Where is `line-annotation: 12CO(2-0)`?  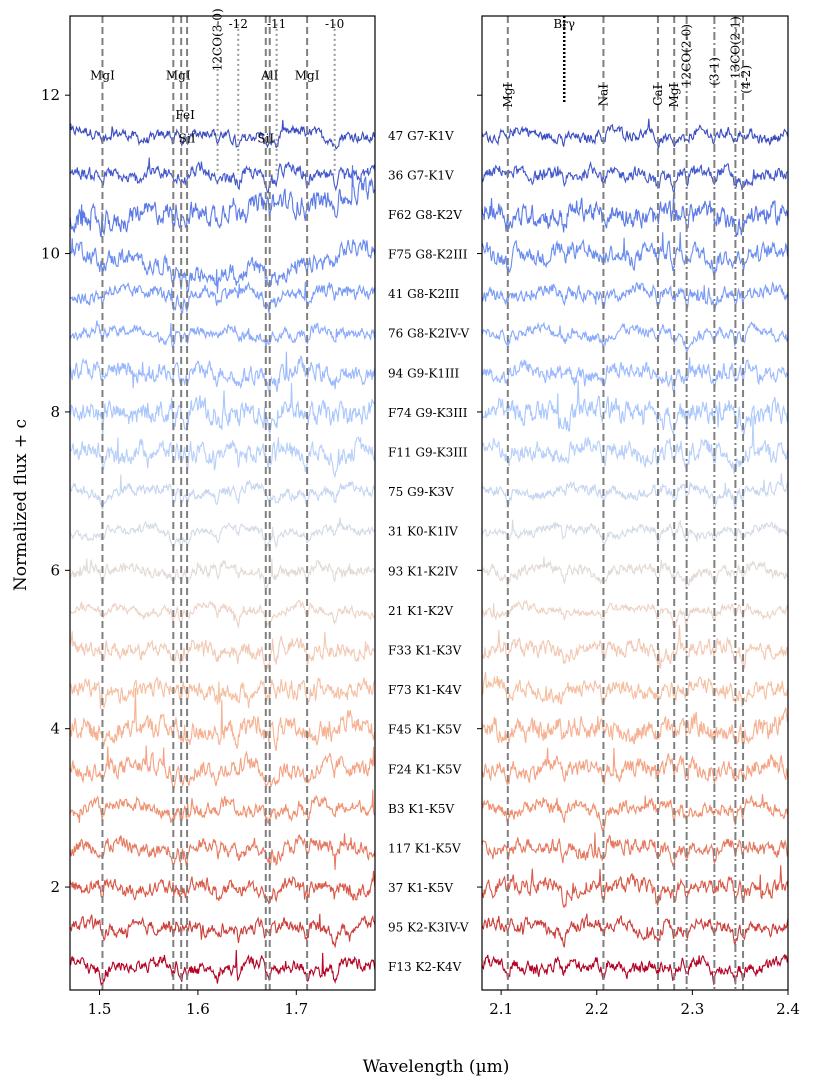
line-annotation: 12CO(2-0) is located at coordinates (687, 55).